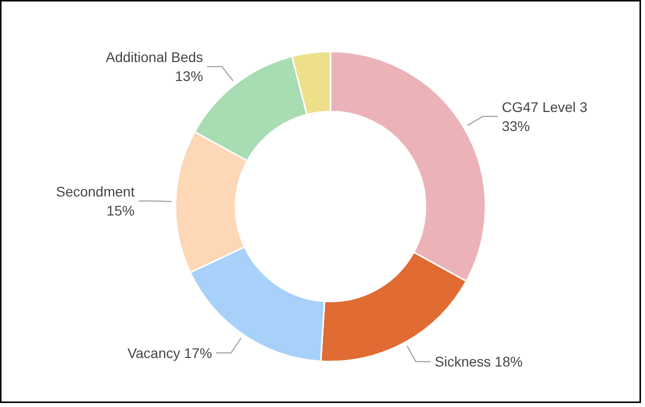  Describe the element at coordinates (516, 126) in the screenshot. I see `data-label: 33%` at that location.